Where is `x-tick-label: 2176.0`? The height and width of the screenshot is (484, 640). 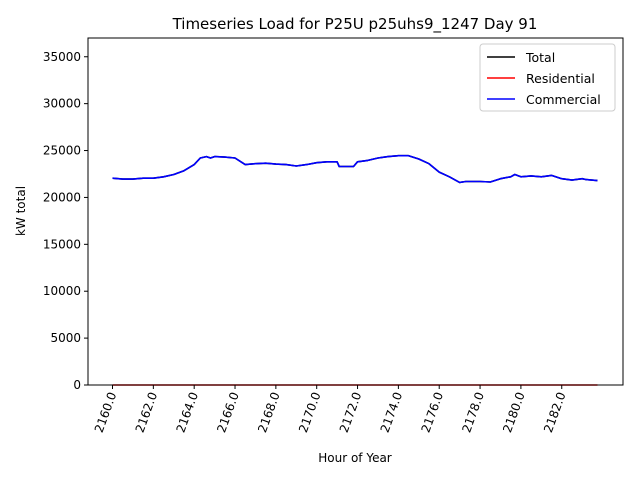
x-tick-label: 2176.0 is located at coordinates (433, 412).